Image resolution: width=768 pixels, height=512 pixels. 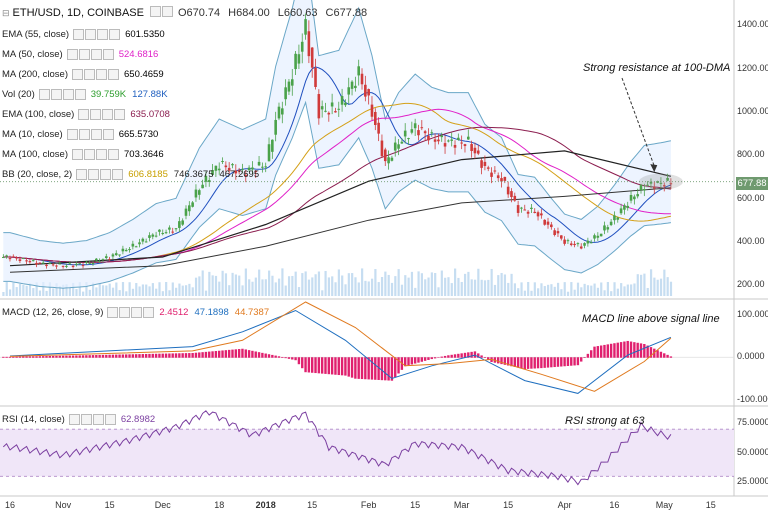 I want to click on legend-value: 47.1898, so click(x=211, y=312).